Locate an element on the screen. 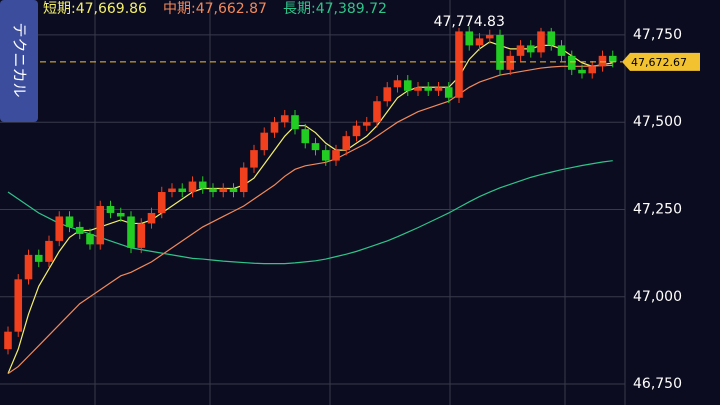  legend-entry: 短期:47,669.86 is located at coordinates (95, 9).